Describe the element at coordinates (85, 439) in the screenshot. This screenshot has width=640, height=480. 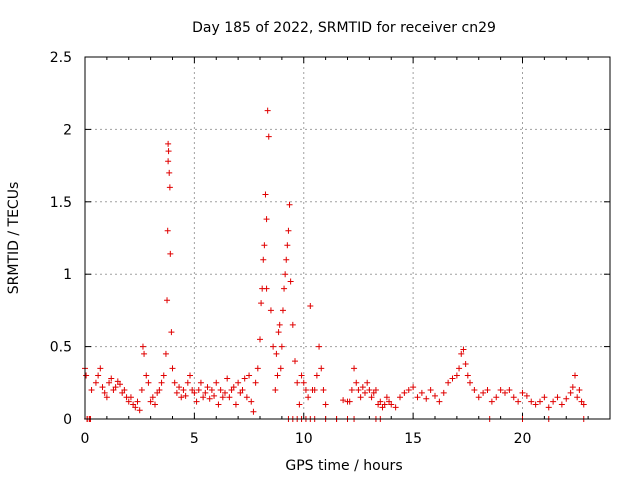
I see `x-tick-label: 0` at that location.